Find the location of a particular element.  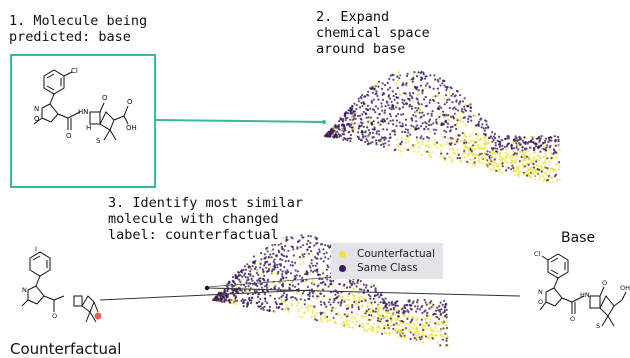

atom-o2-top: O is located at coordinates (69, 136).